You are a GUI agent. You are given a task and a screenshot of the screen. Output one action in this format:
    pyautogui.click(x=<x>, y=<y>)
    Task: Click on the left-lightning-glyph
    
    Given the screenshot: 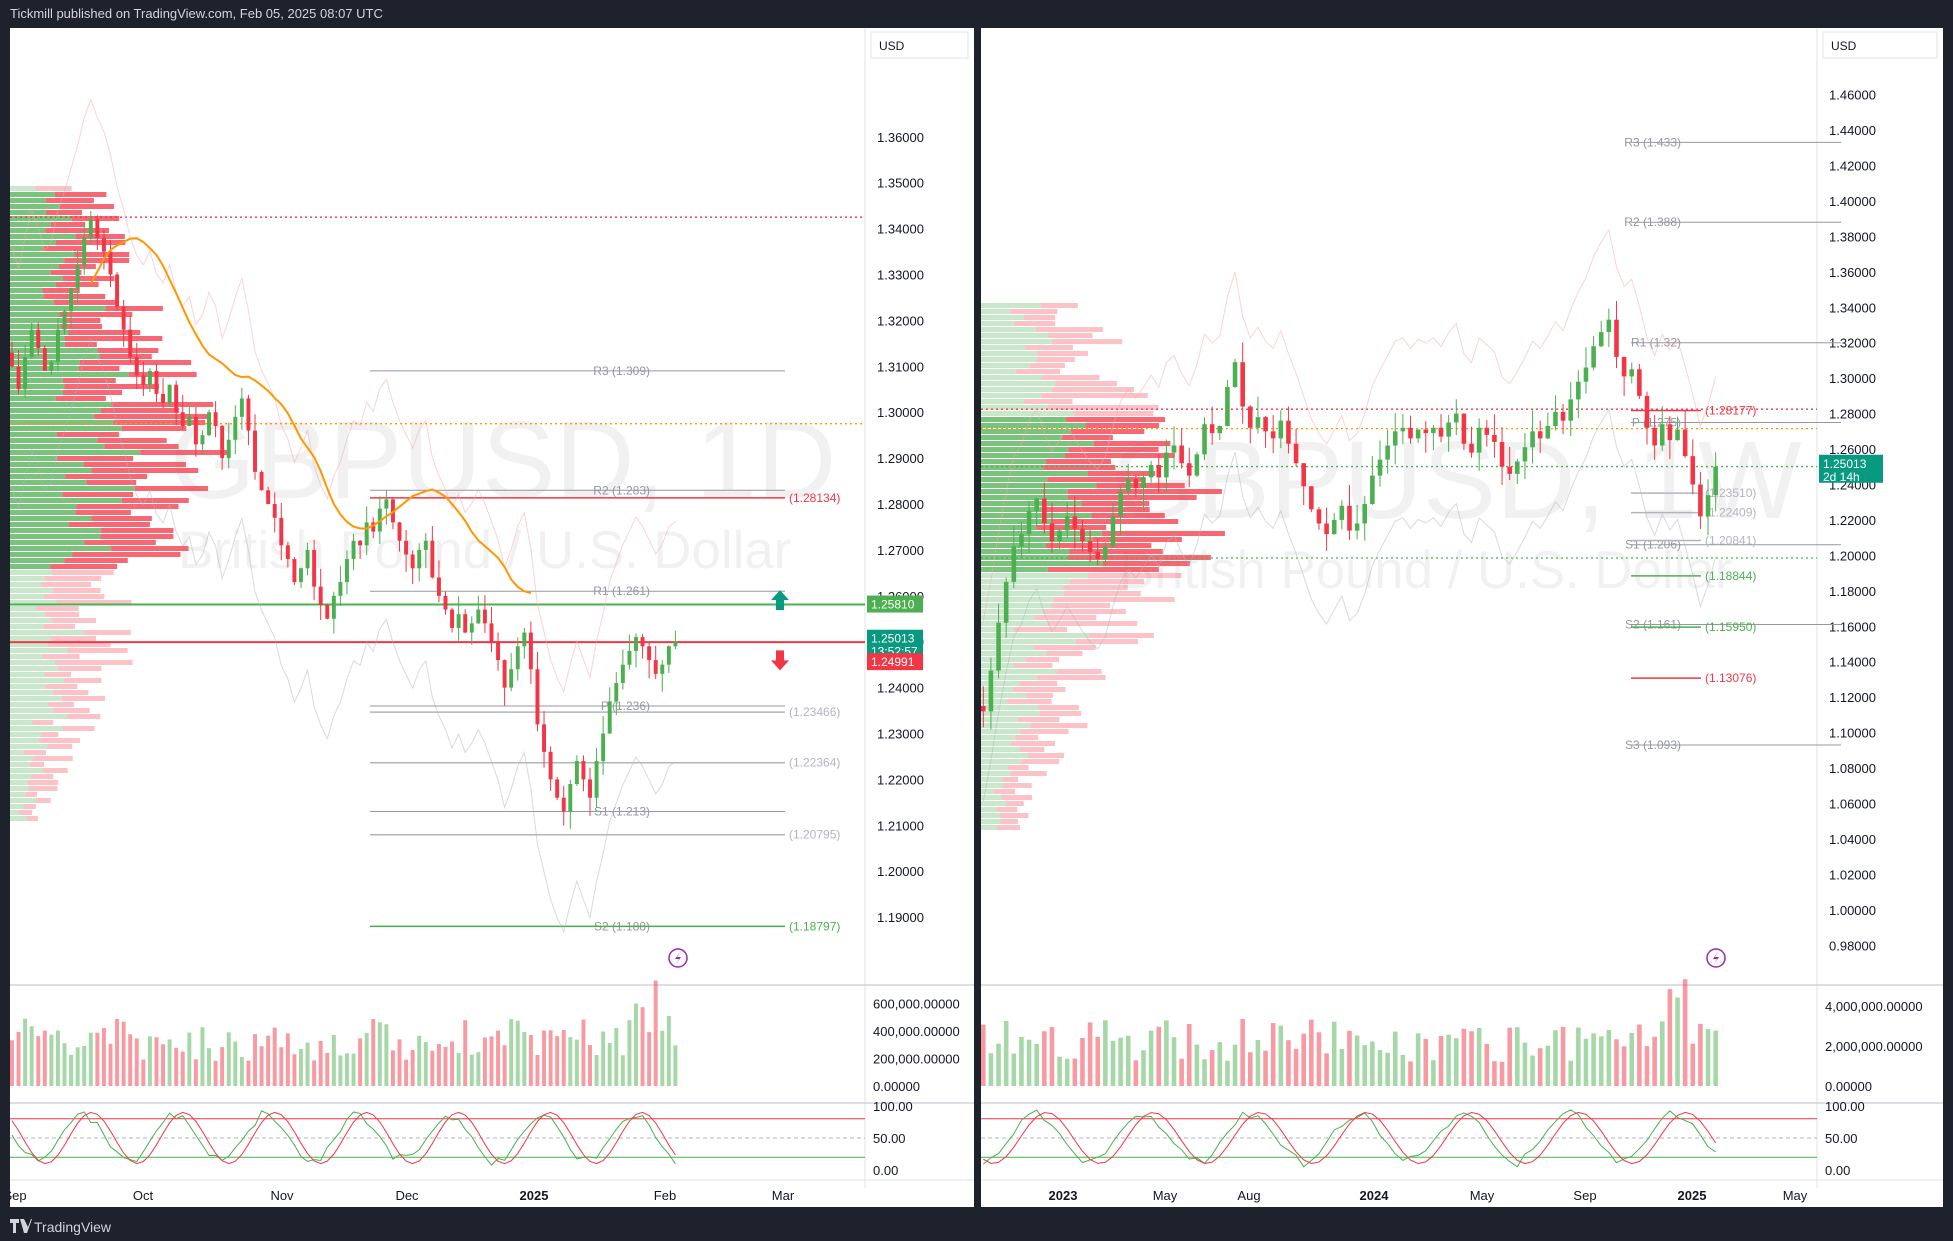 What is the action you would take?
    pyautogui.click(x=678, y=958)
    